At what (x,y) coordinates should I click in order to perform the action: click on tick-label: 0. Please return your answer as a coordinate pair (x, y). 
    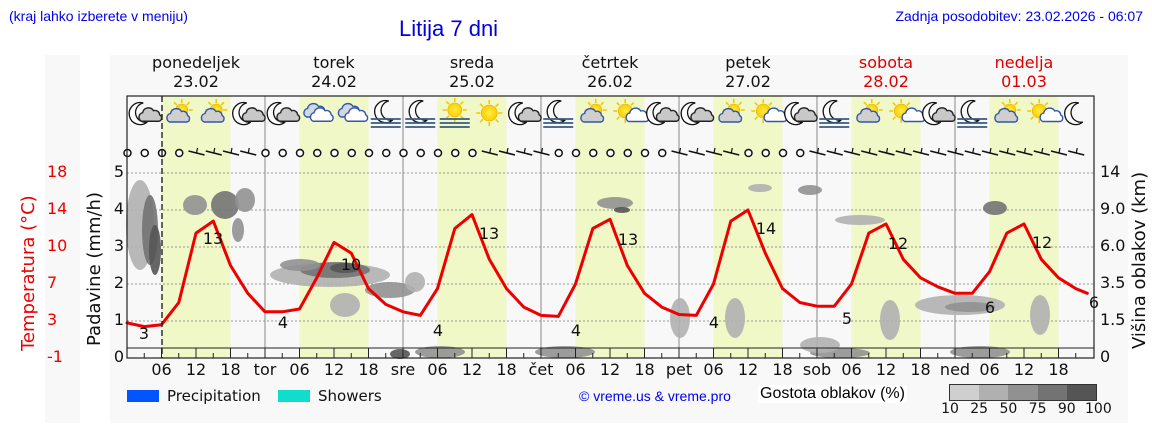
    Looking at the image, I should click on (118, 356).